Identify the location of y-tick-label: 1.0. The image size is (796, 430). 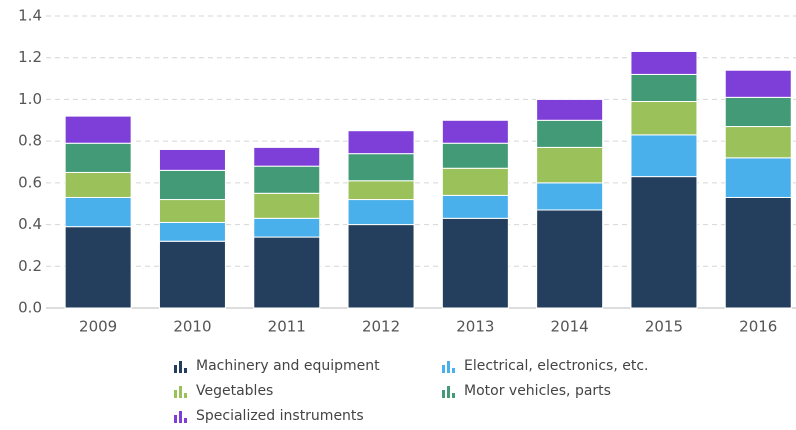
(30, 99).